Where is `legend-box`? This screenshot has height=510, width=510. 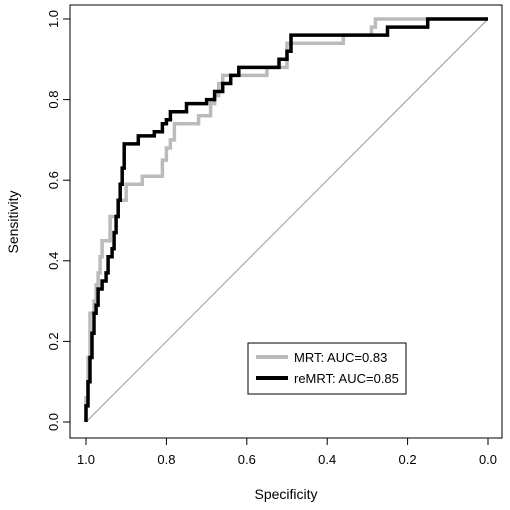 legend-box is located at coordinates (327, 368).